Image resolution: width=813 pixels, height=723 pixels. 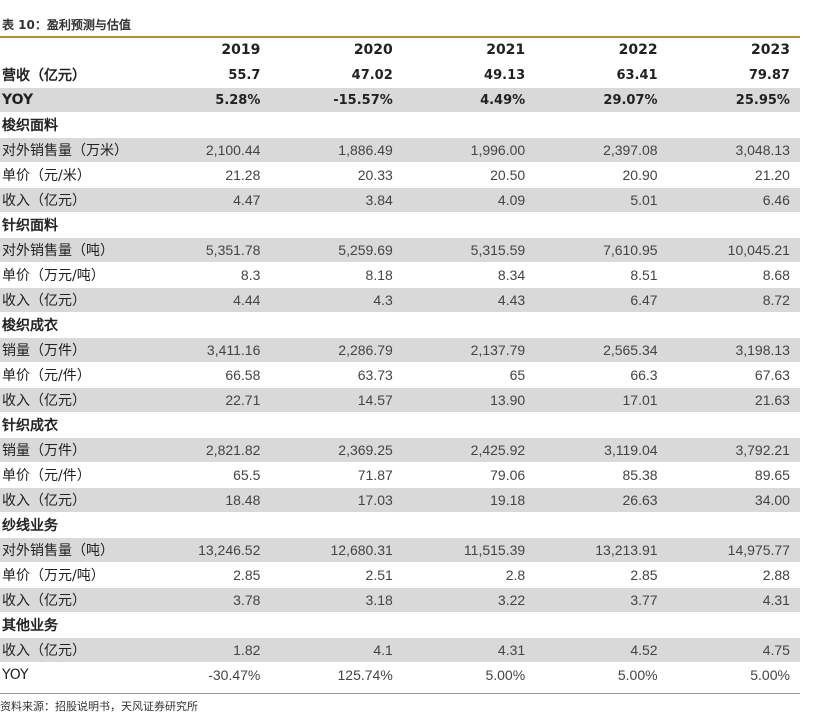 What do you see at coordinates (243, 375) in the screenshot?
I see `row-value-cell: 66.58` at bounding box center [243, 375].